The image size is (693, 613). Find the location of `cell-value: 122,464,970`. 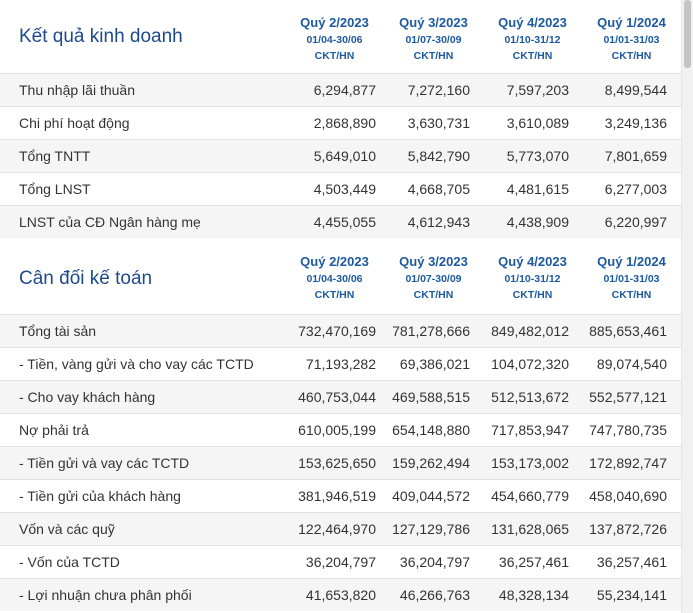

cell-value: 122,464,970 is located at coordinates (337, 529).